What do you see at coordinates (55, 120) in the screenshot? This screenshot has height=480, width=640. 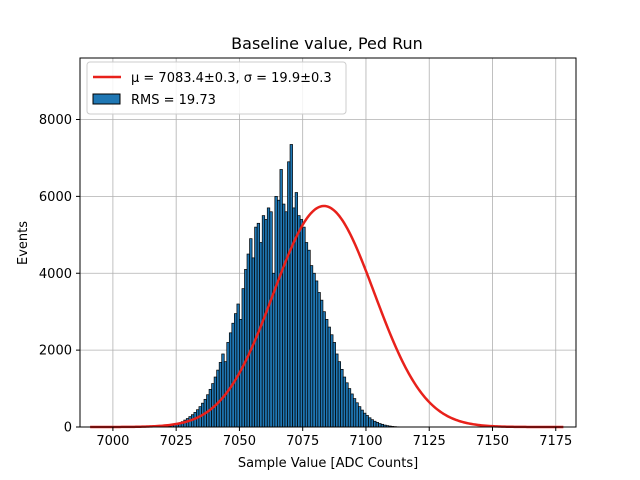 I see `y-tick-label: 8000` at bounding box center [55, 120].